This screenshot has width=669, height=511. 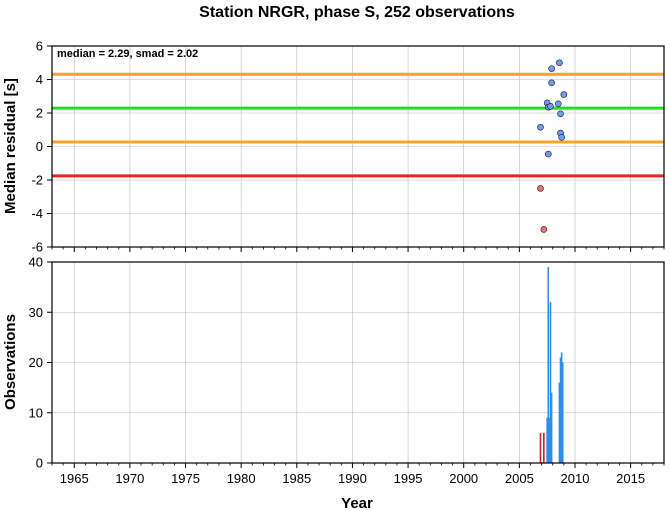 I want to click on observations-x-tick-label: 1965, so click(x=74, y=478).